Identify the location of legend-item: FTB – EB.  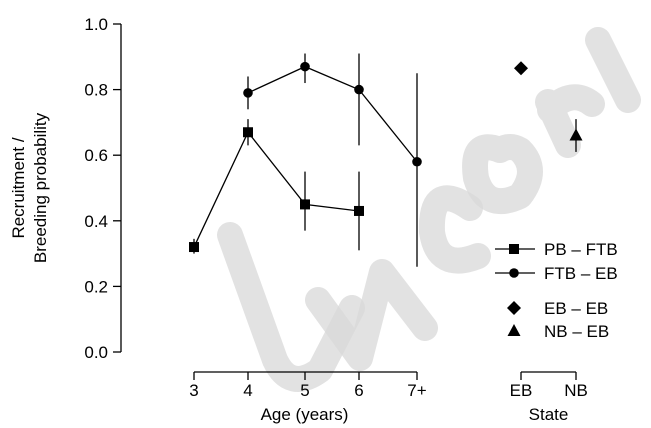
(556, 273).